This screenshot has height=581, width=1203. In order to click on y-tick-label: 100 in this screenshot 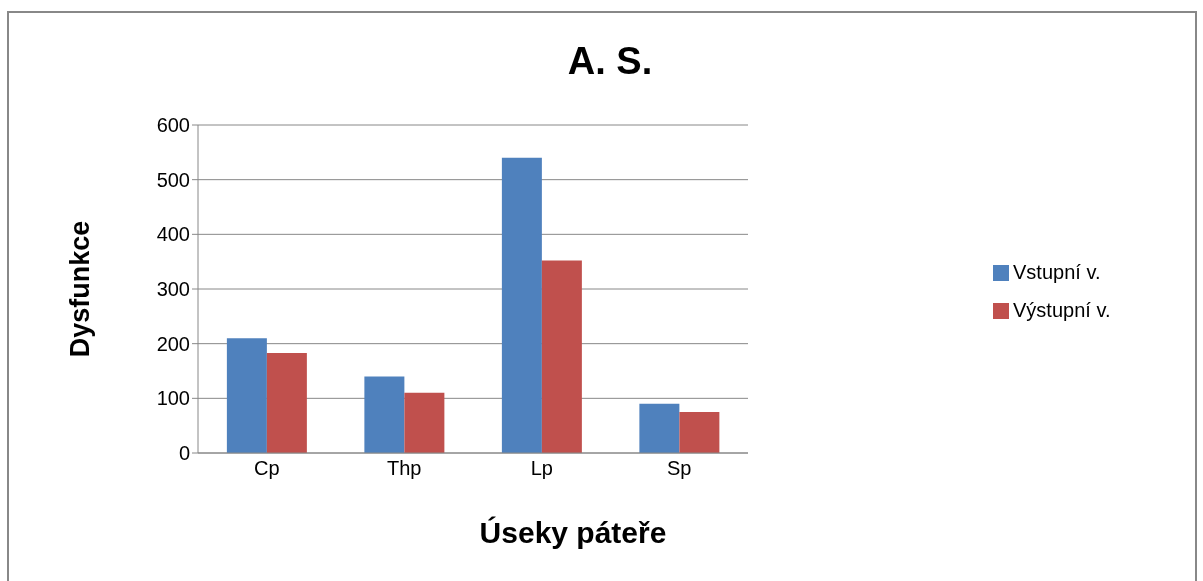, I will do `click(173, 398)`.